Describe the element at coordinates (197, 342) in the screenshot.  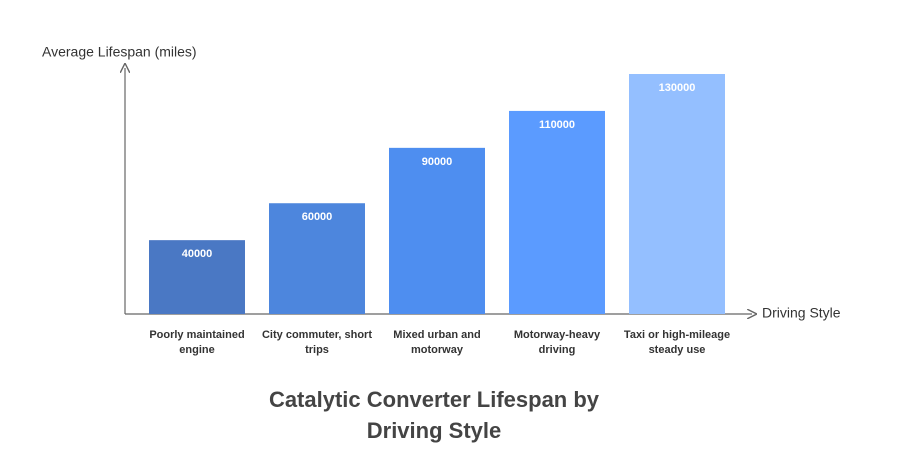
I see `x-tick-label: Poorly maintained engine` at that location.